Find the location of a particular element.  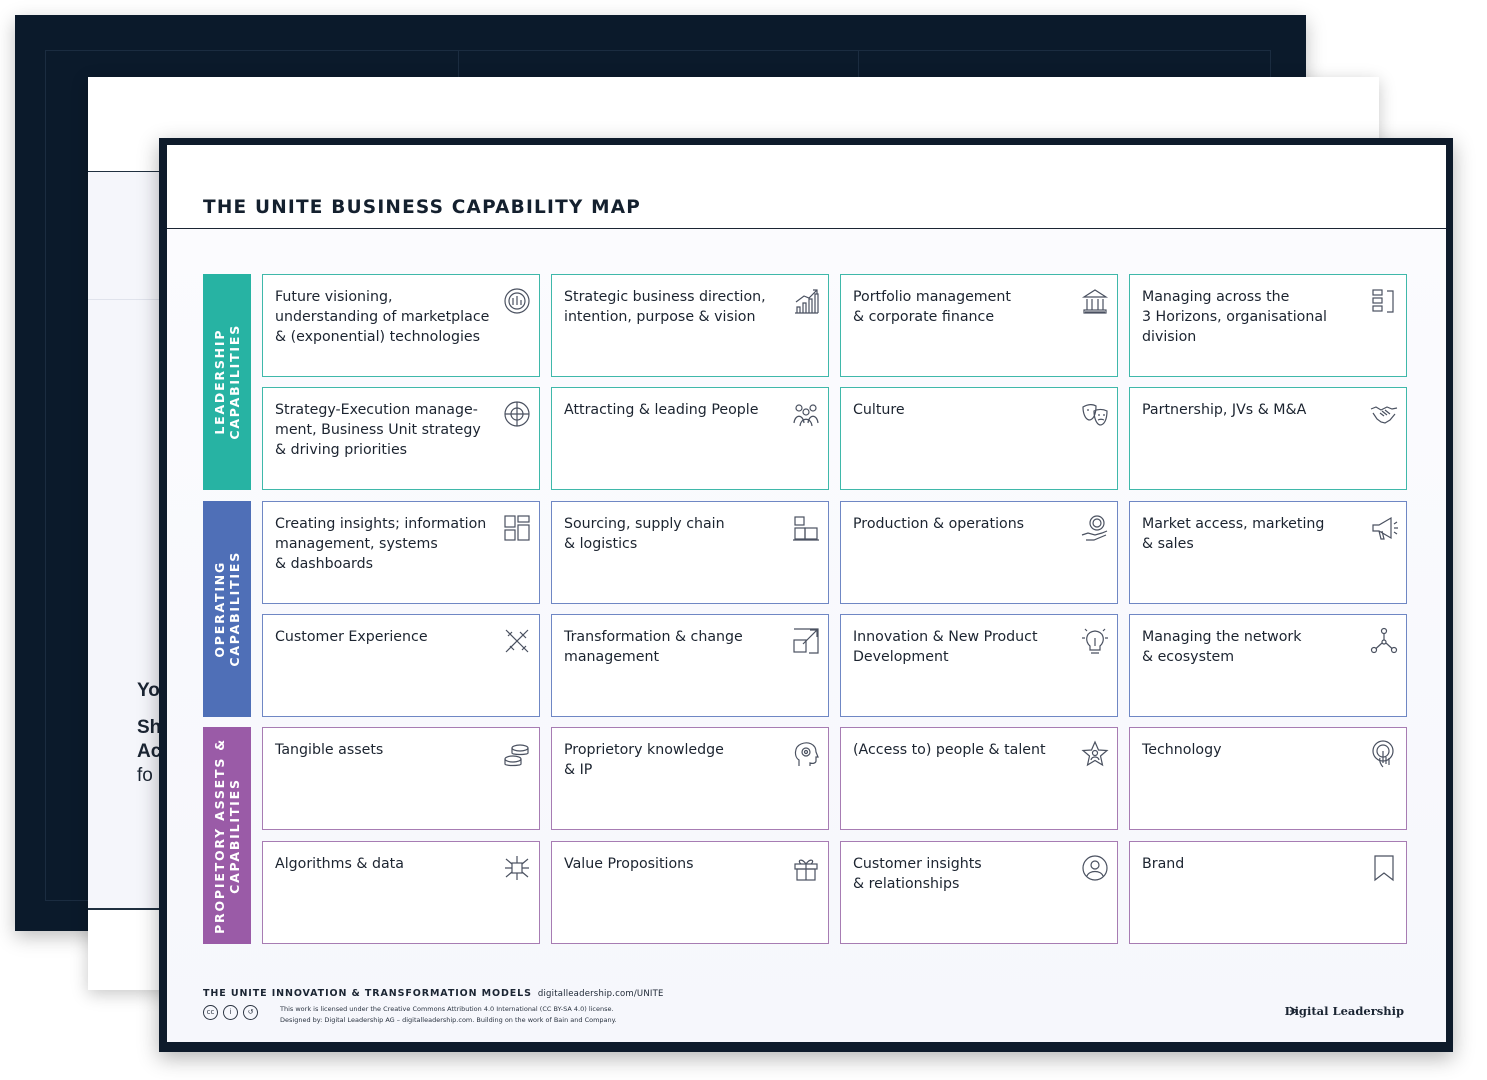

capability-cell: Algorithms & data is located at coordinates (401, 892).